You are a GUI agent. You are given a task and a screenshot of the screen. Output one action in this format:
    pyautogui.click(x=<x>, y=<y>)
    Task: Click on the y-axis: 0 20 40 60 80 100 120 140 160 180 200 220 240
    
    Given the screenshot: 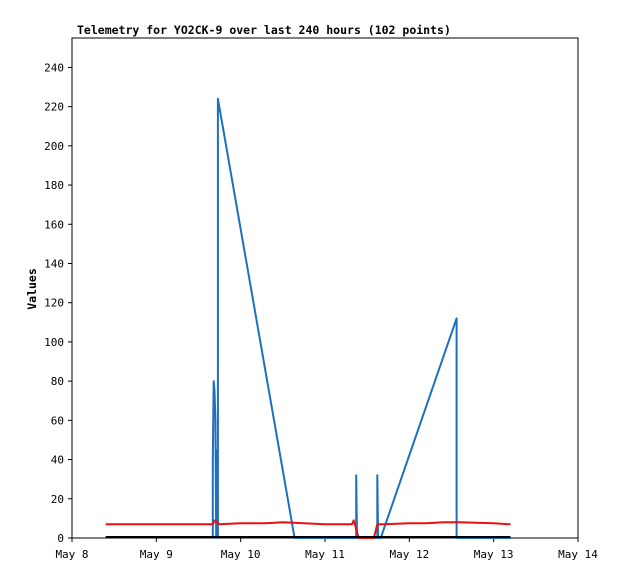 What is the action you would take?
    pyautogui.click(x=58, y=303)
    